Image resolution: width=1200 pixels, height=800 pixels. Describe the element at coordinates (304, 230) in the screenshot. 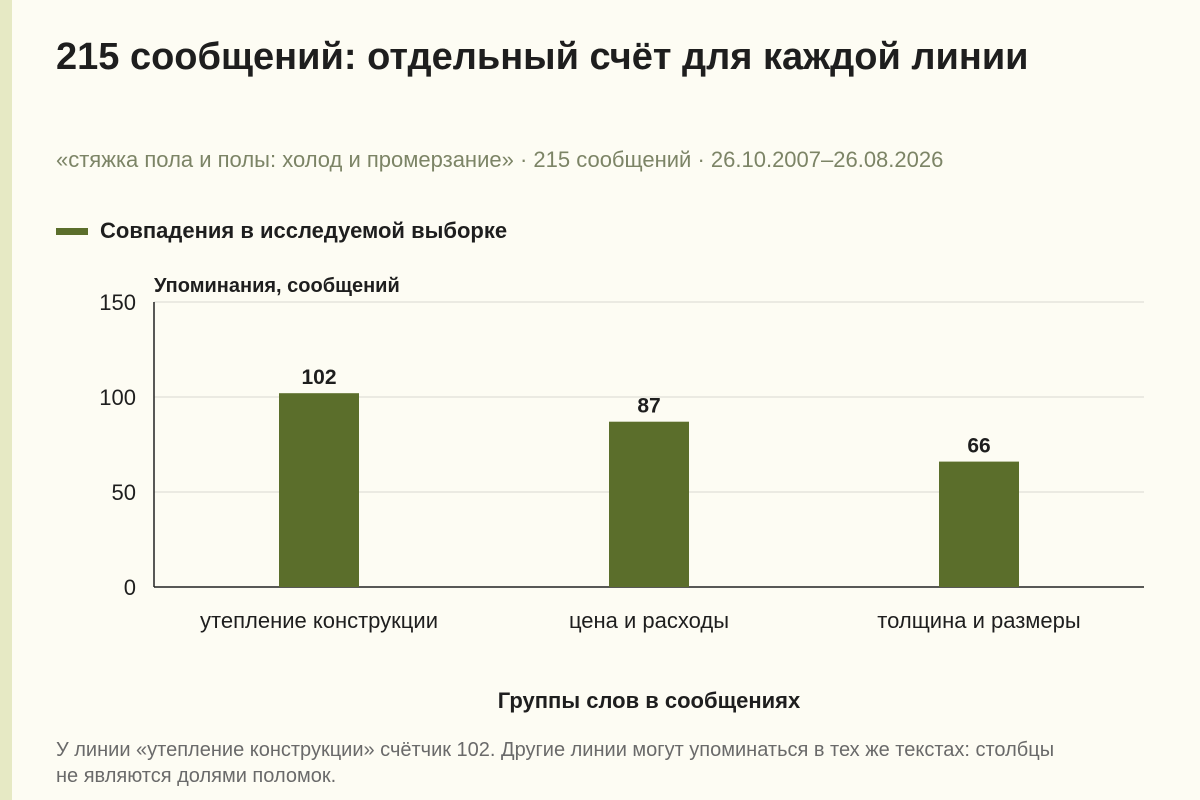

I see `legend-label: Совпадения в исследуемой выборке` at that location.